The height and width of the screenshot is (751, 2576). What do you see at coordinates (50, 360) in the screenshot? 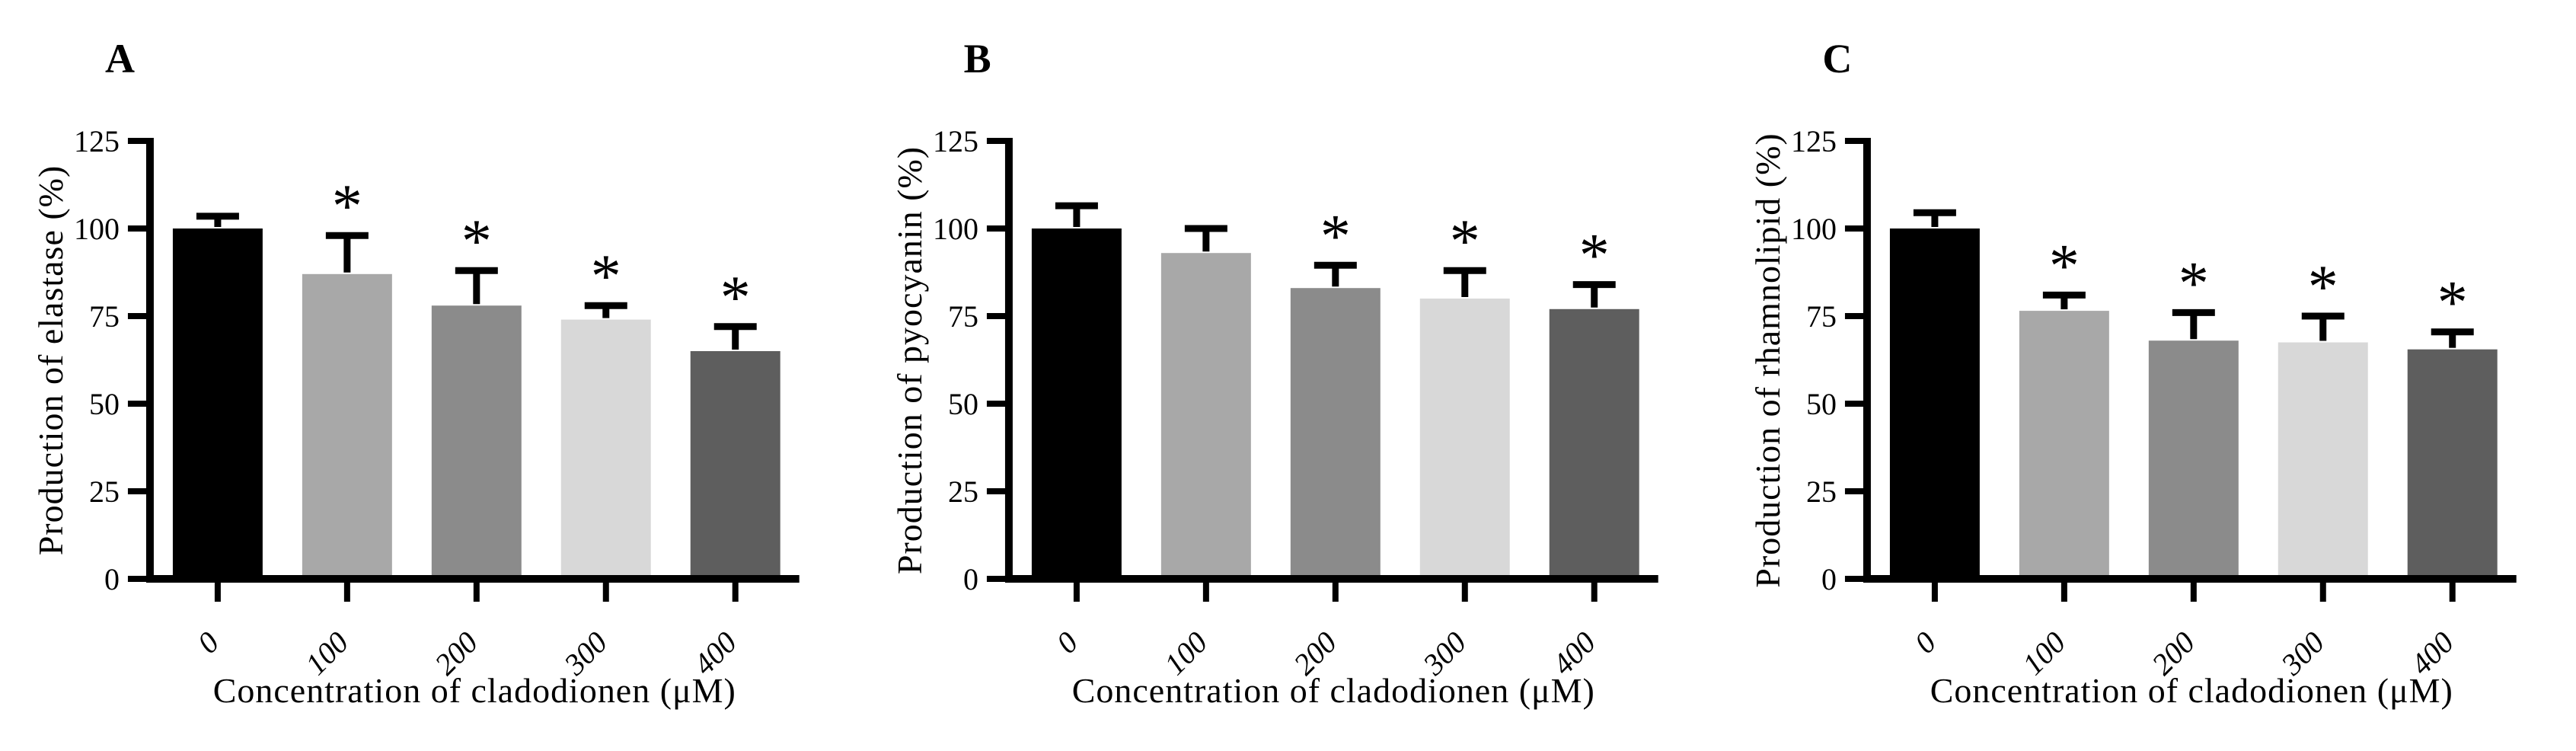
I see `y-axis-title: Production of elastase (%)` at bounding box center [50, 360].